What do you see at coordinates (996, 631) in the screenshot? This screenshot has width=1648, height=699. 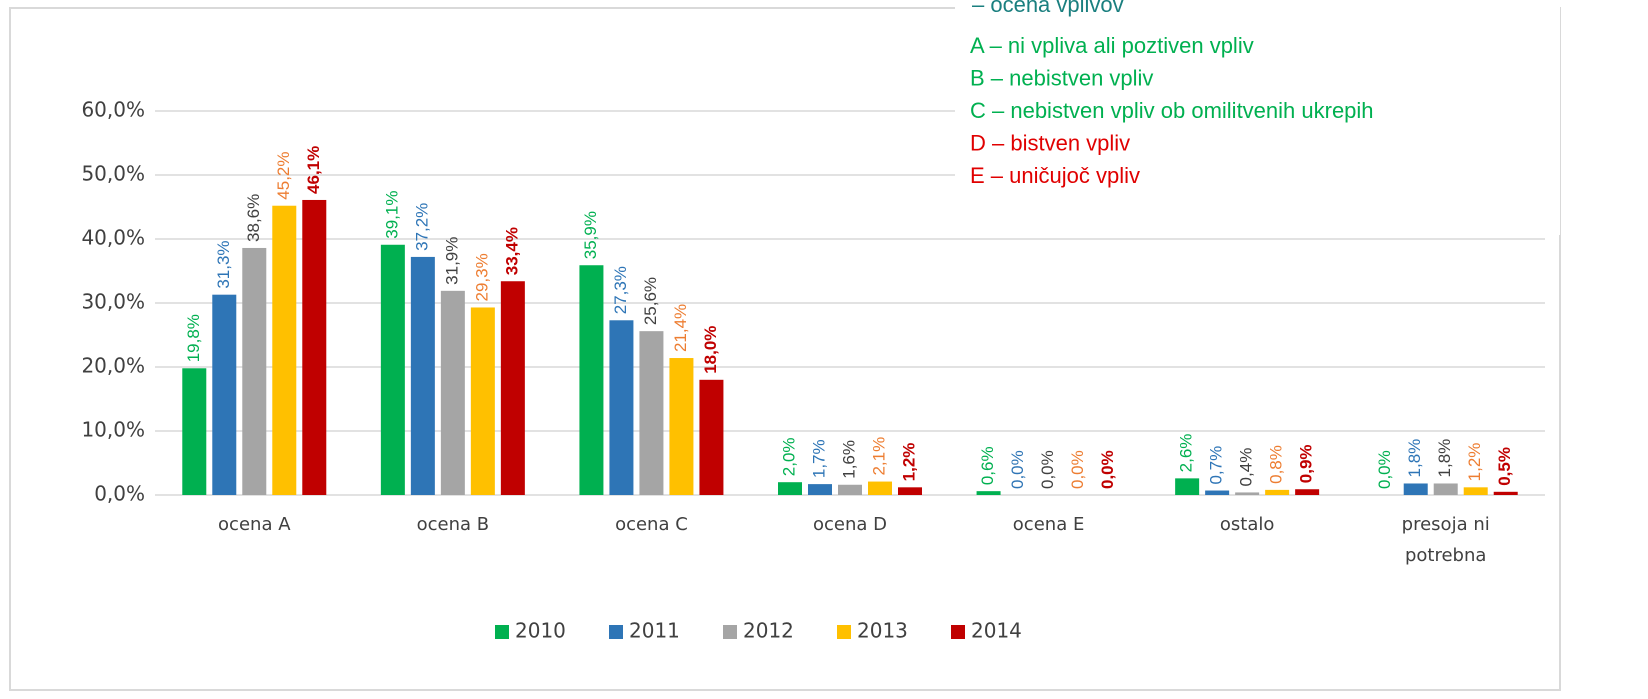 I see `legend-label: 2014` at bounding box center [996, 631].